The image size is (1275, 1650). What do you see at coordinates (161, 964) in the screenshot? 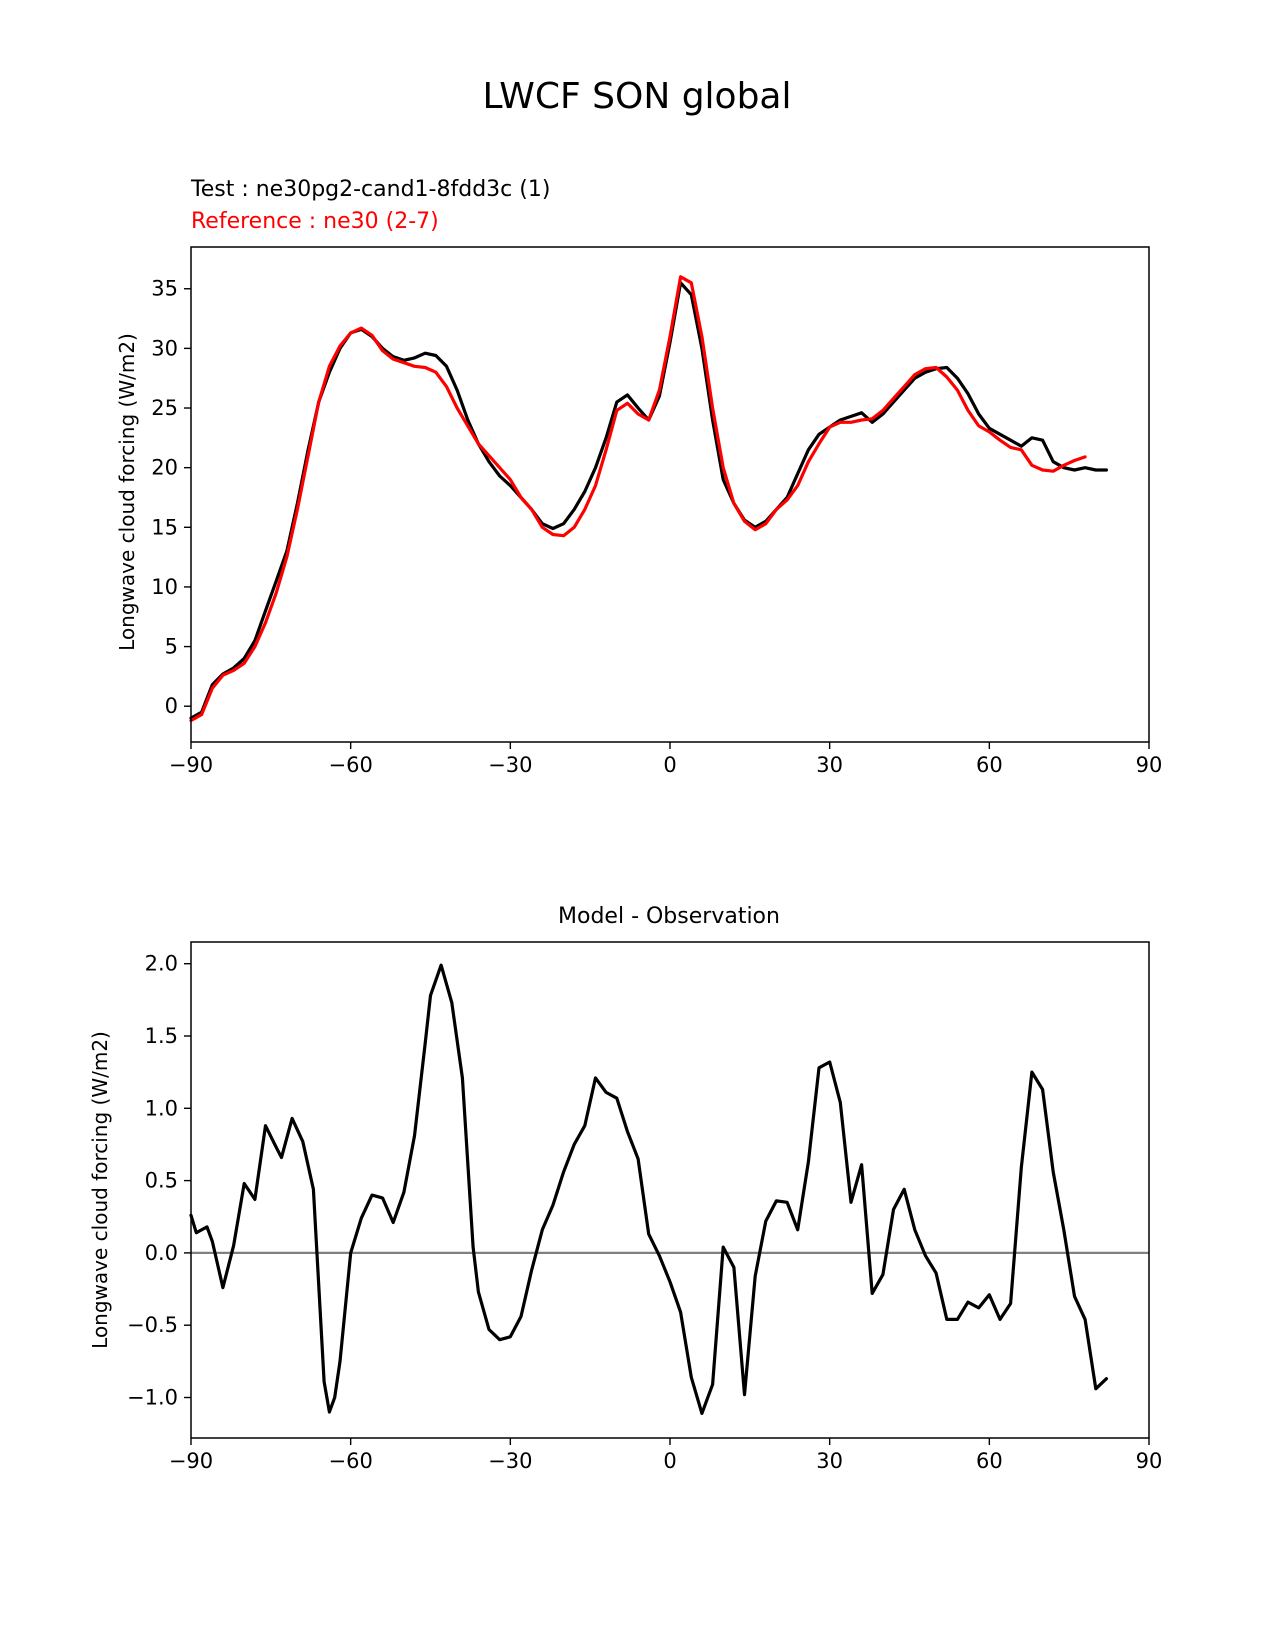
I see `bottom-y-tick-label: 2.0` at bounding box center [161, 964].